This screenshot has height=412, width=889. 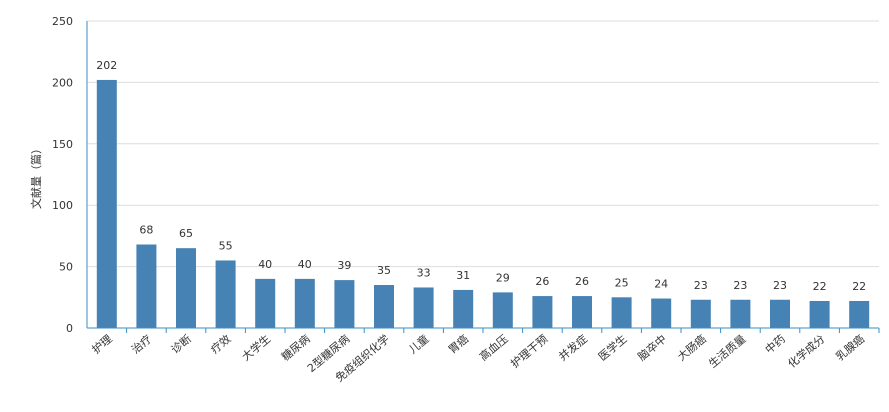 What do you see at coordinates (384, 270) in the screenshot?
I see `data-label: 35` at bounding box center [384, 270].